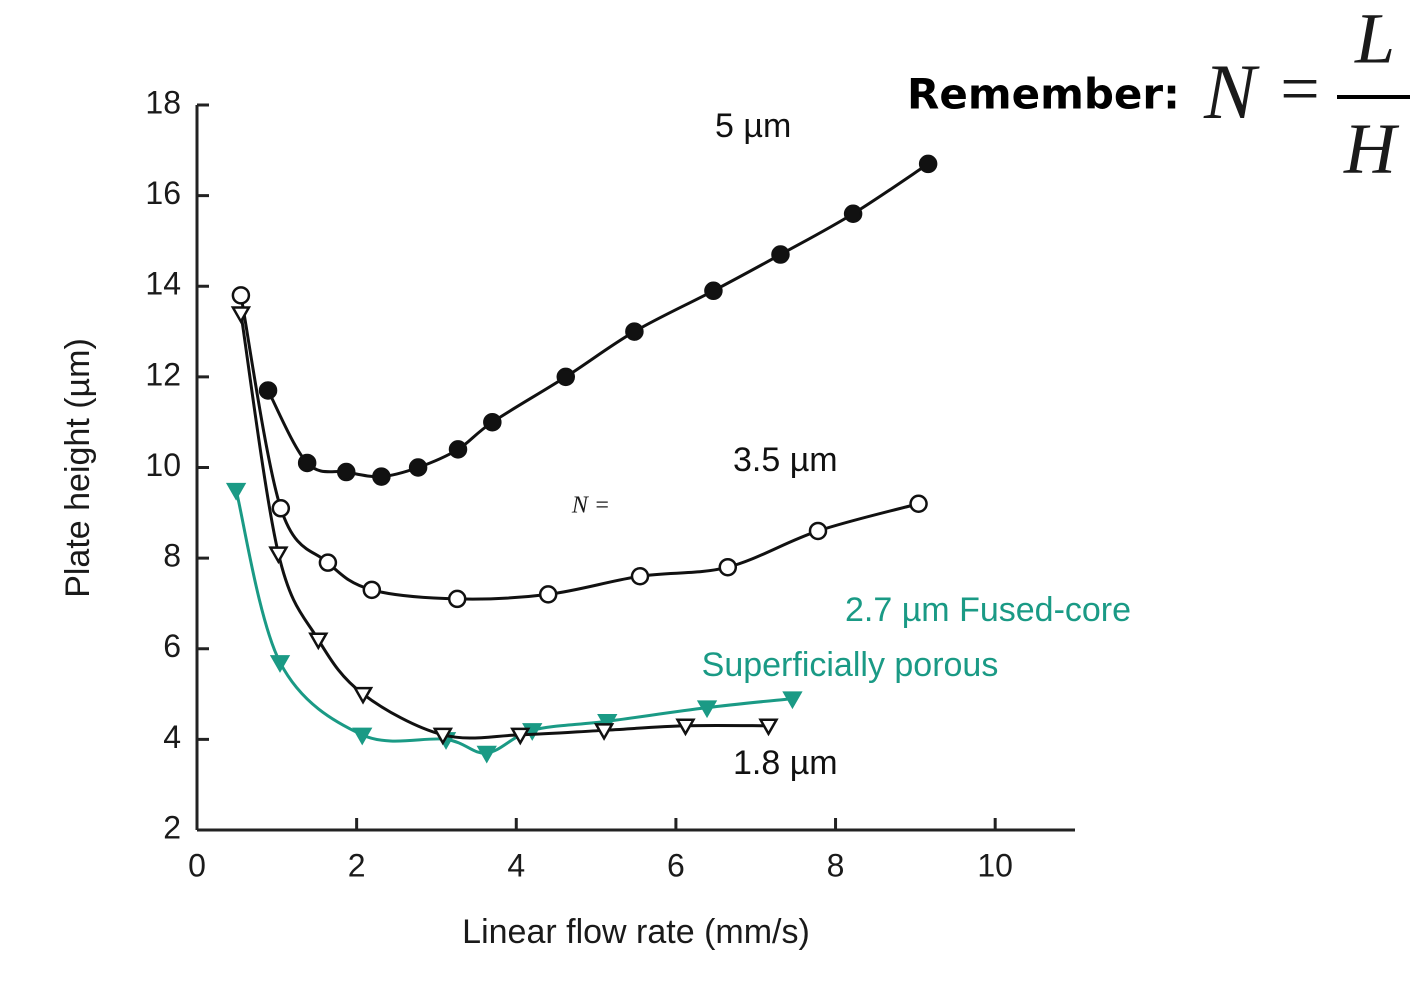  I want to click on x-tick-label: 2, so click(357, 865).